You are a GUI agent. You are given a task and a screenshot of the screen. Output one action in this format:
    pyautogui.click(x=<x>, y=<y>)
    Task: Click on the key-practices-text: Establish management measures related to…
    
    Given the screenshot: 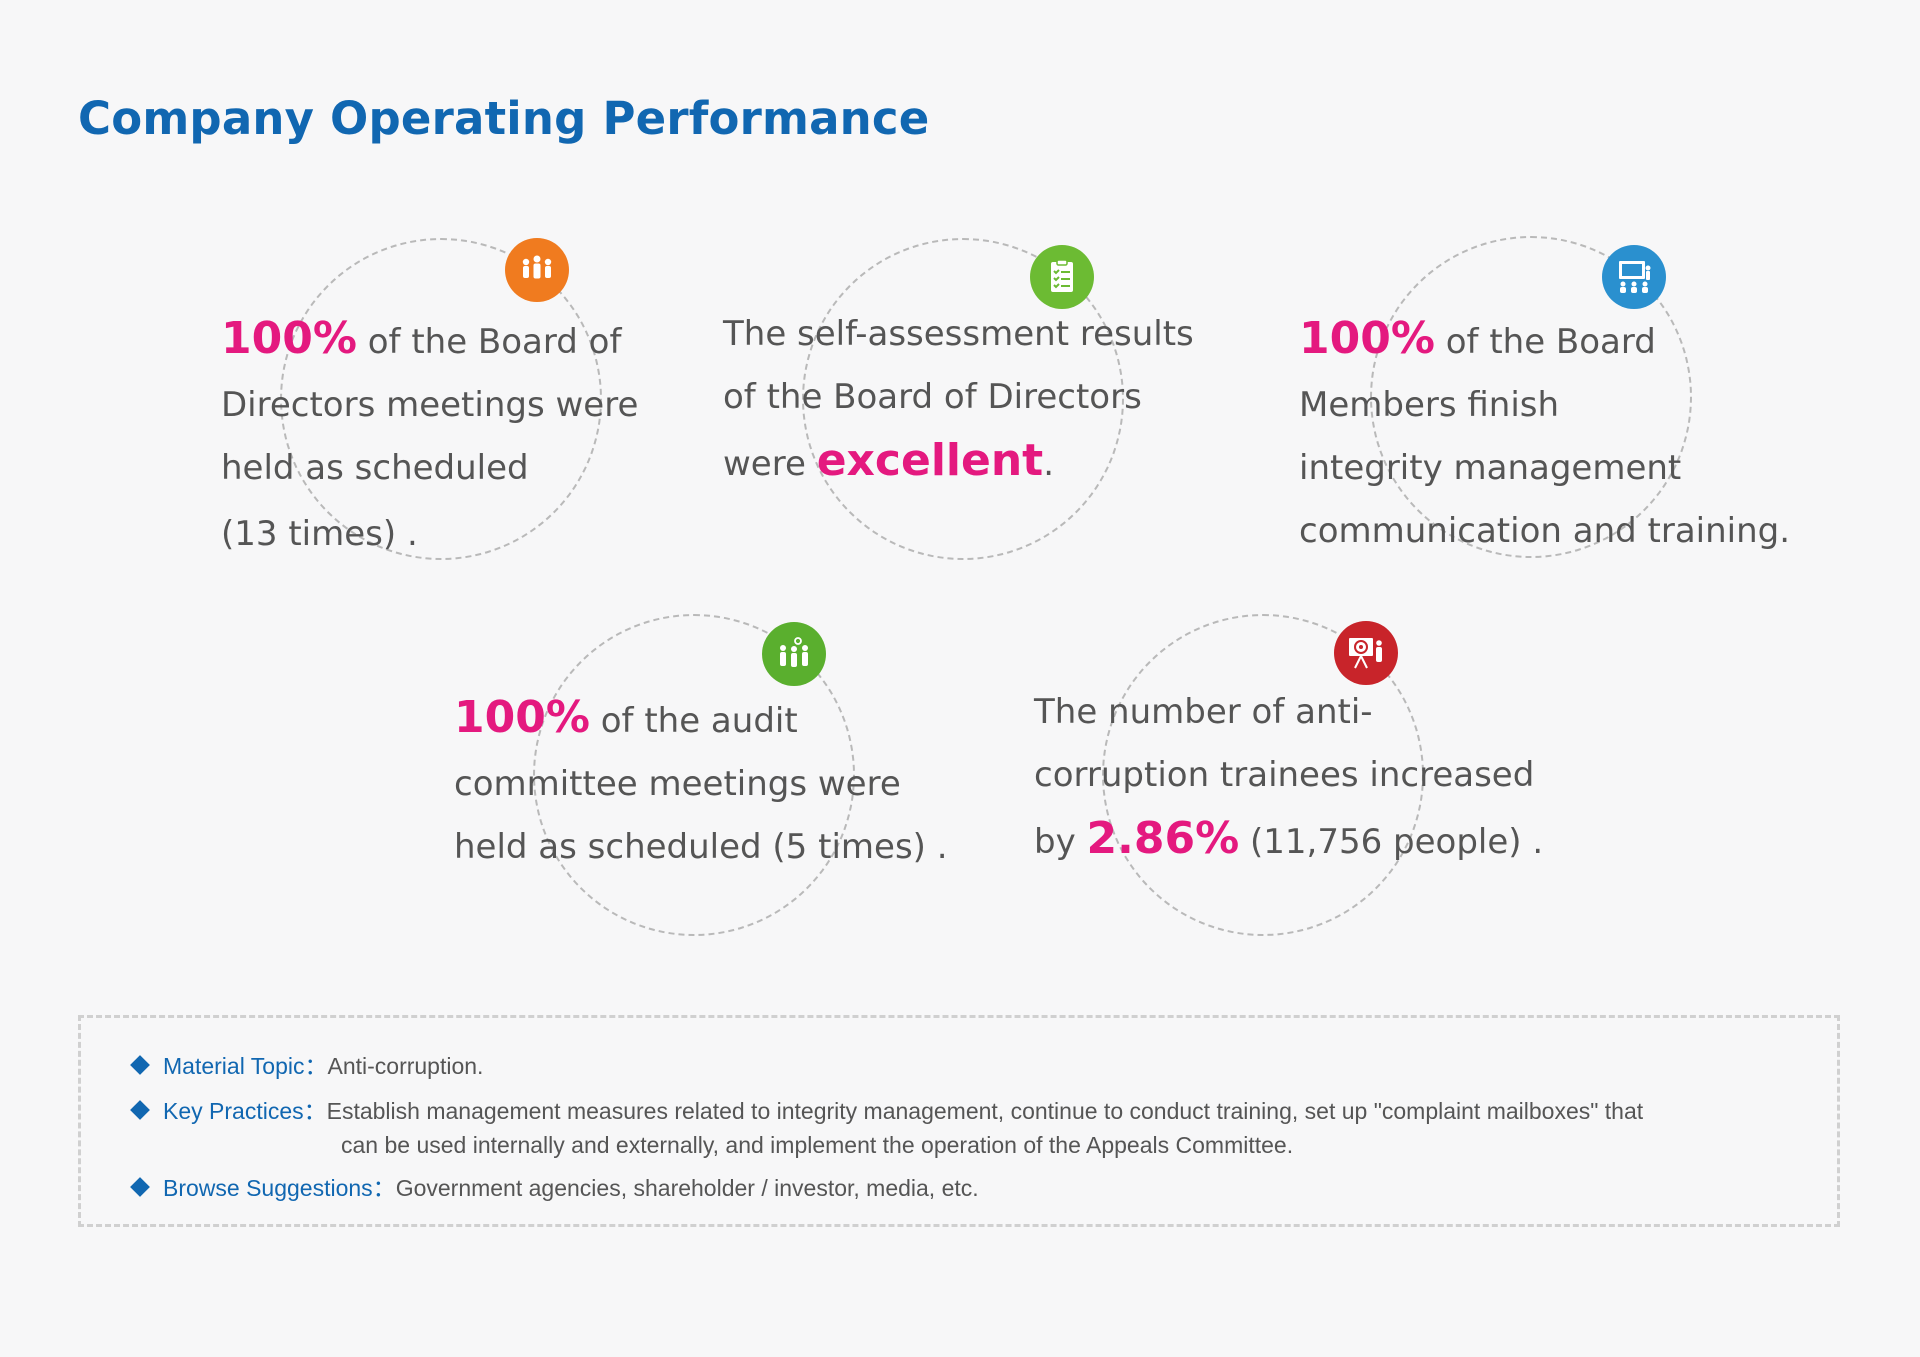 What is the action you would take?
    pyautogui.click(x=985, y=1111)
    